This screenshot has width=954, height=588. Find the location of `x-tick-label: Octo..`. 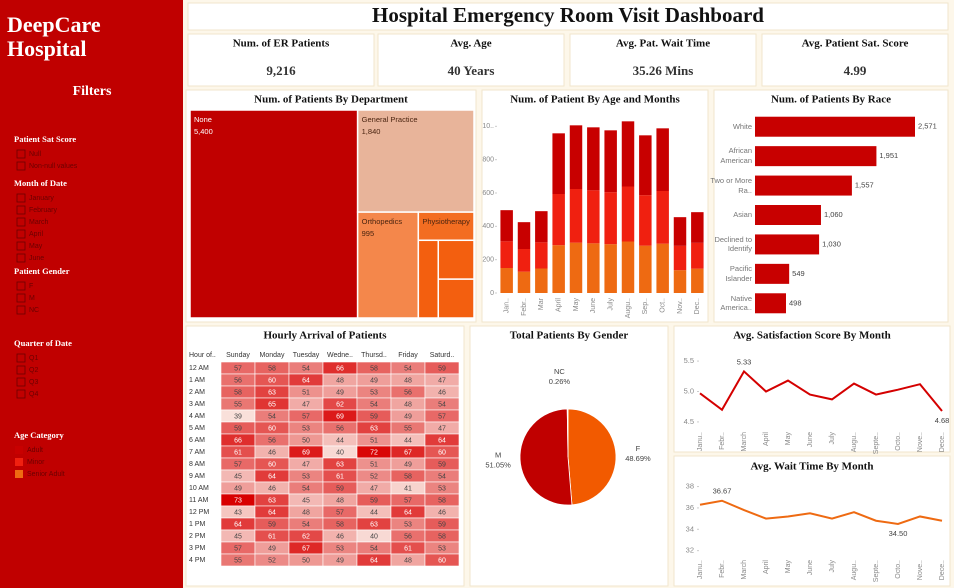

x-tick-label: Octo.. is located at coordinates (898, 441).